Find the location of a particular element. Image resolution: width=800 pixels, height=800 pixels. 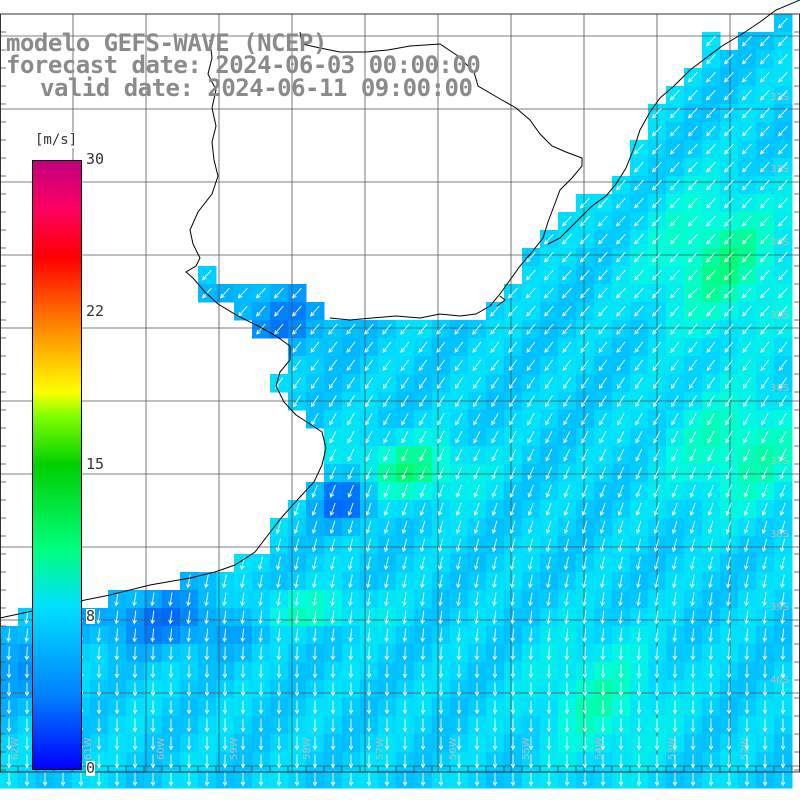

lon-label: 60W is located at coordinates (161, 748).